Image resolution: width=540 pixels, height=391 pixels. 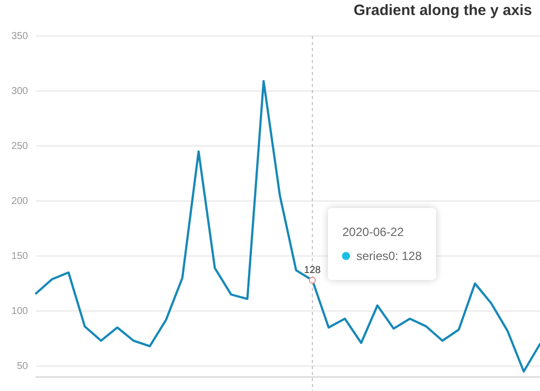 I want to click on y-tick-label: 300, so click(x=19, y=91).